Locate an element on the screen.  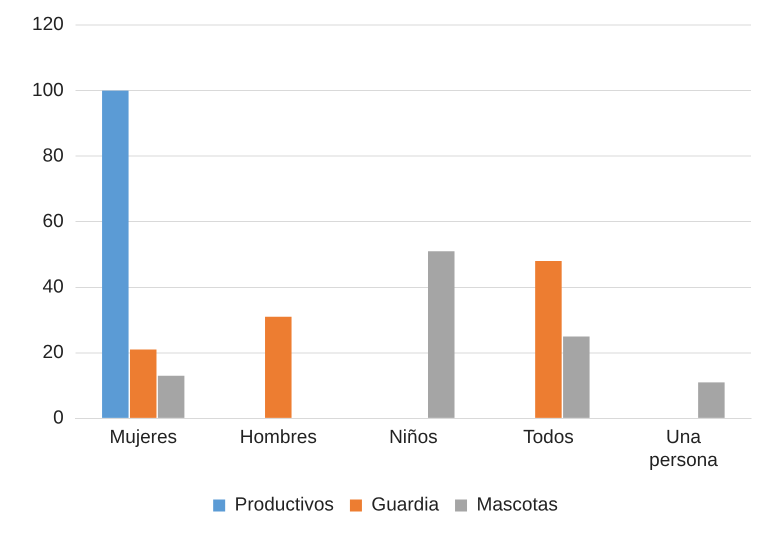
legend-label: Guardia is located at coordinates (405, 505).